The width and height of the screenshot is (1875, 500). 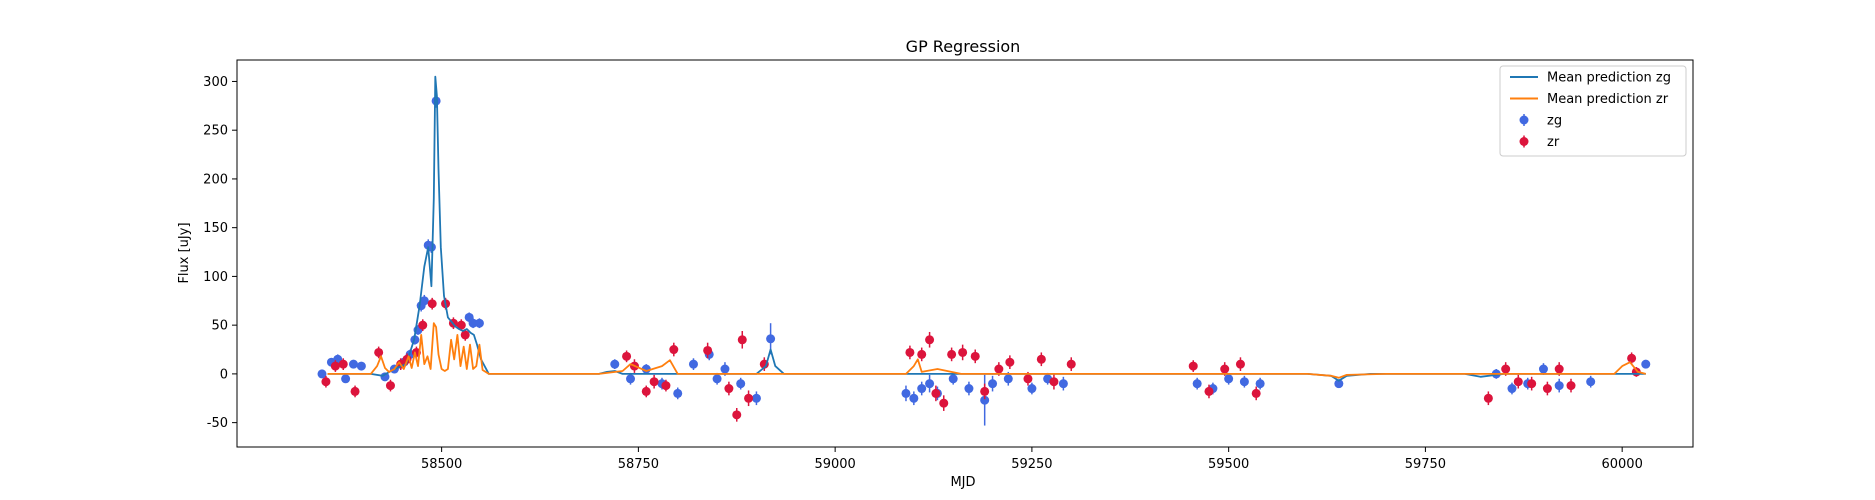 I want to click on y-tick-label: 150, so click(x=215, y=228).